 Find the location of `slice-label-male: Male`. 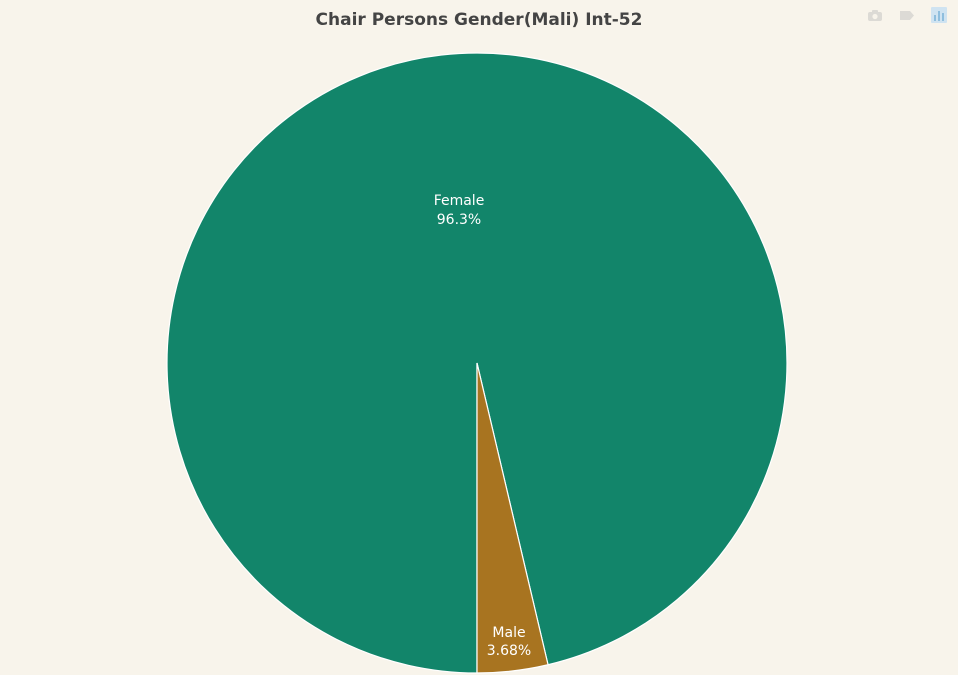

slice-label-male: Male is located at coordinates (508, 633).